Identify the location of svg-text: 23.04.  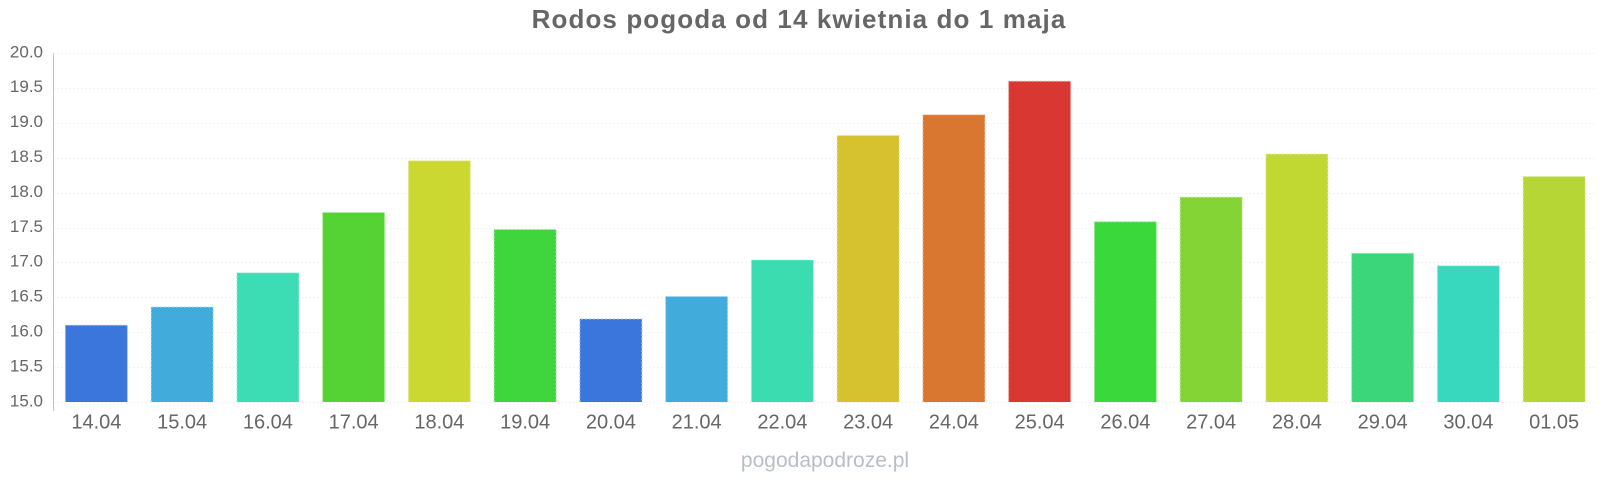
(868, 423).